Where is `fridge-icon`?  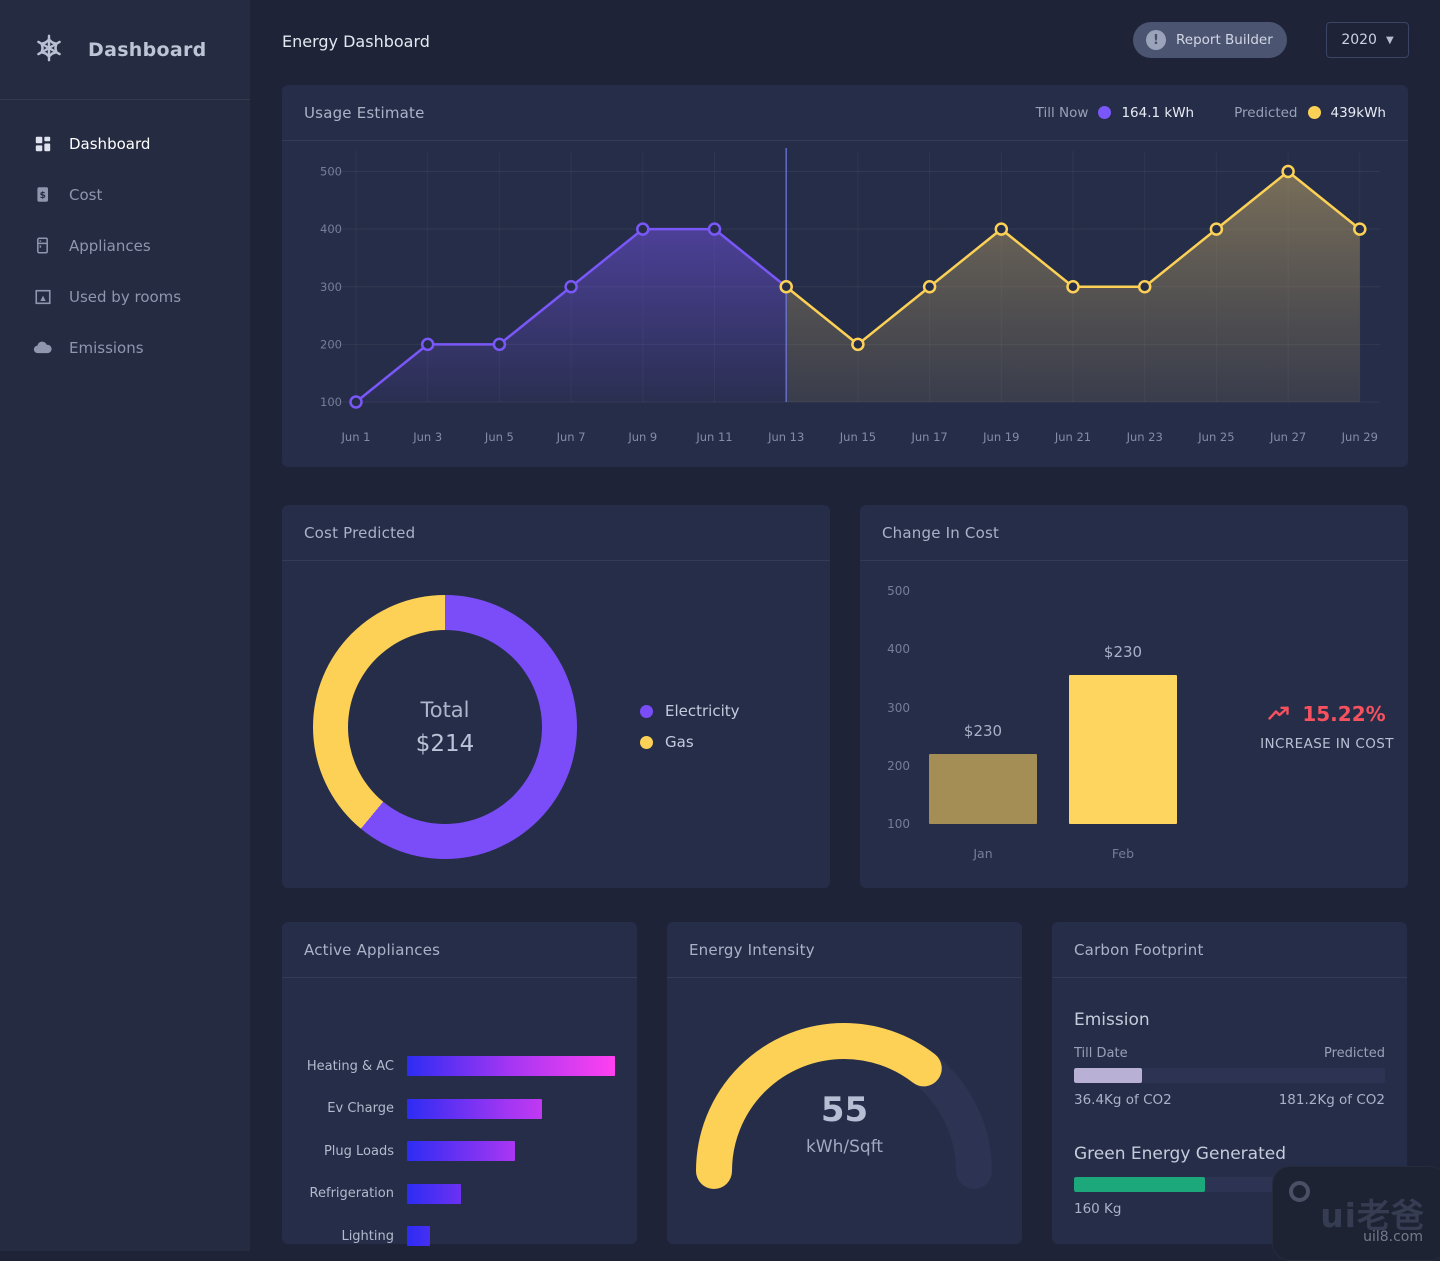 fridge-icon is located at coordinates (42, 245).